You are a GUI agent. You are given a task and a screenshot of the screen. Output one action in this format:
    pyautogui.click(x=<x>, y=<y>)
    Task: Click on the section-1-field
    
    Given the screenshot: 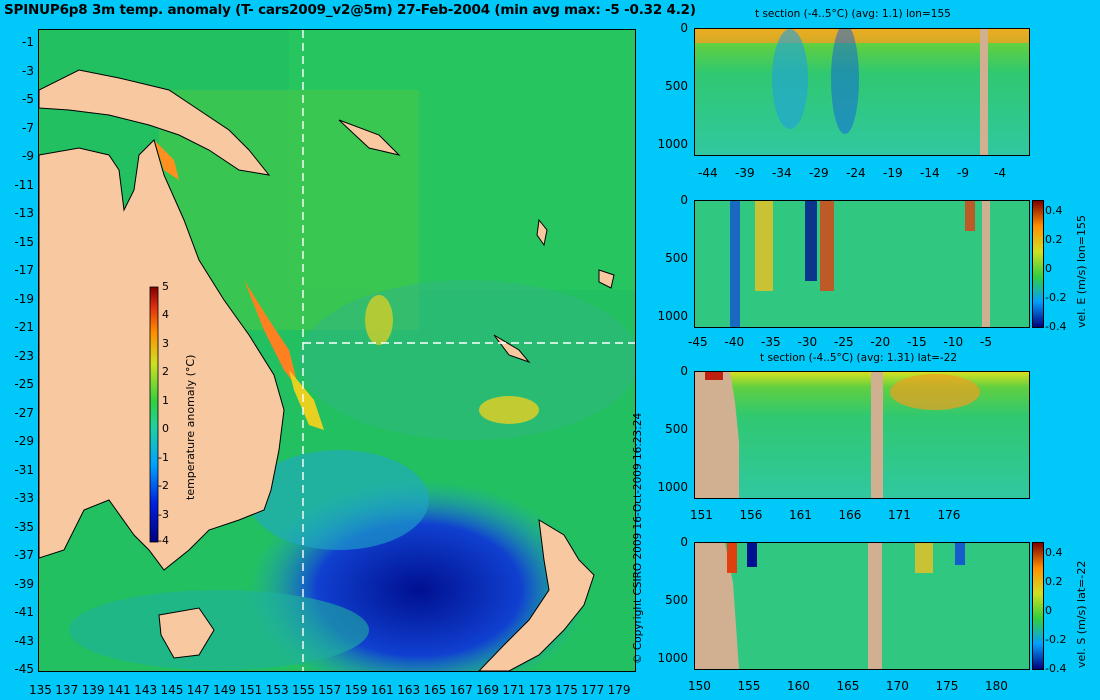 What is the action you would take?
    pyautogui.click(x=862, y=92)
    